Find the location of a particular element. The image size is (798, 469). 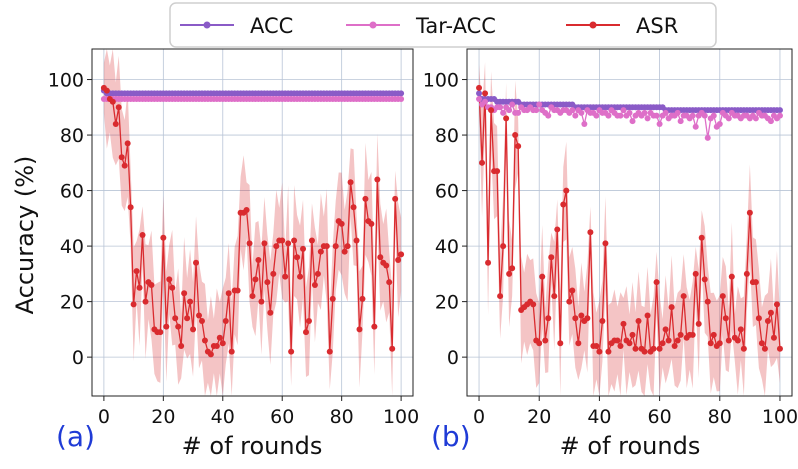

x-tick-label: 0 is located at coordinates (479, 417).